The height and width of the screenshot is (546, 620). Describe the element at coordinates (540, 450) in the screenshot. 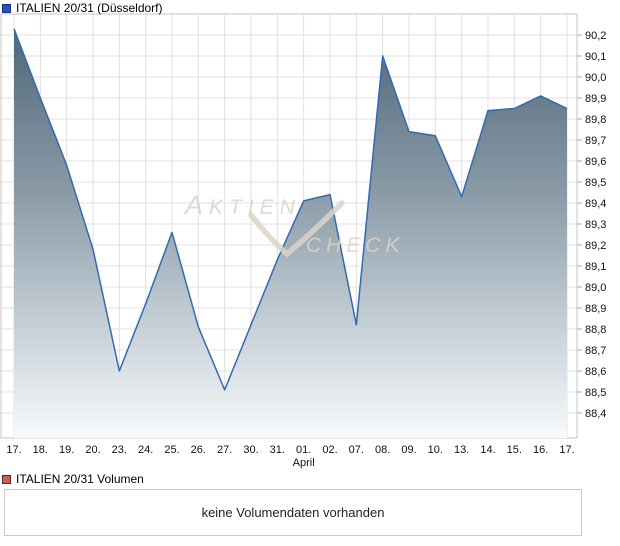

I see `svg-text: 16.` at that location.